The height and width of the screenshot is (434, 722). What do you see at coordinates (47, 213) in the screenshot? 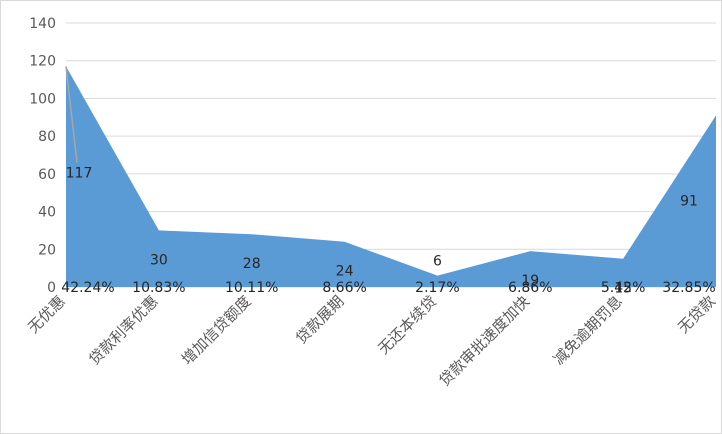
I see `y-tick-label: 40` at bounding box center [47, 213].